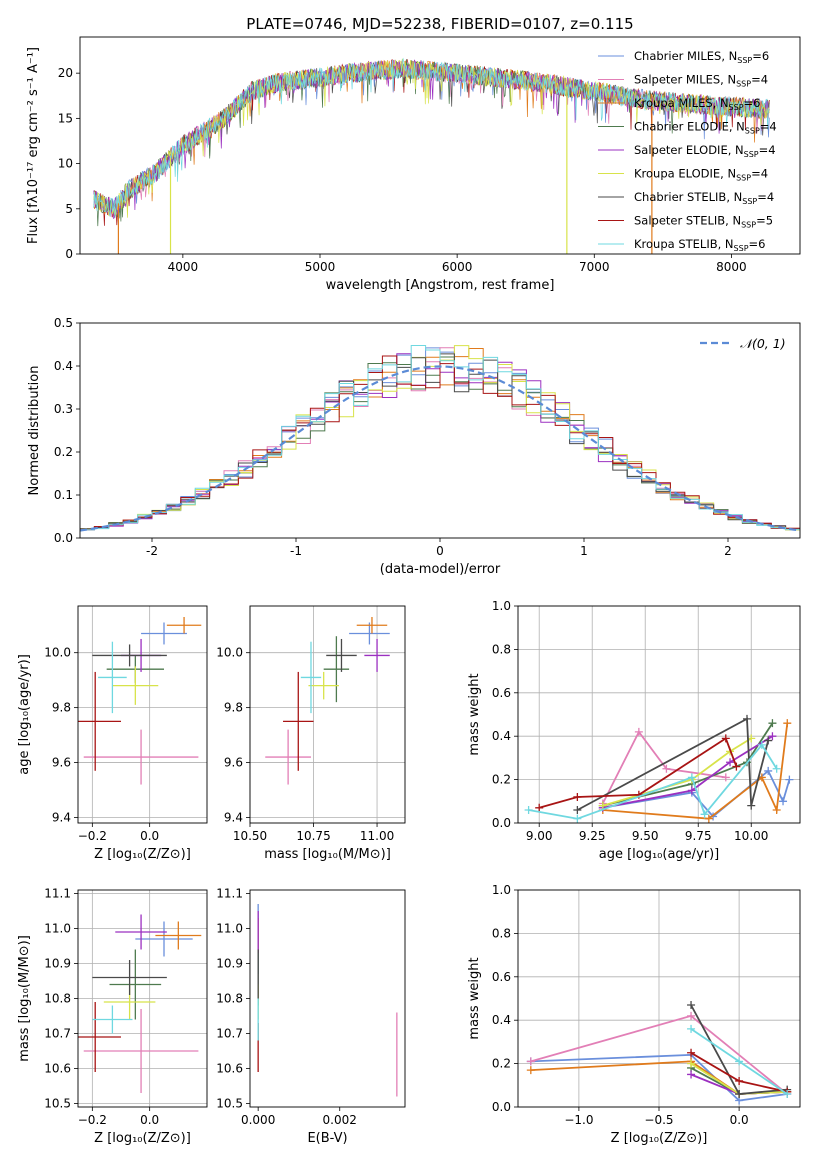  What do you see at coordinates (705, 151) in the screenshot?
I see `legend-entry: Salpeter ELODIE, NSSP=4` at bounding box center [705, 151].